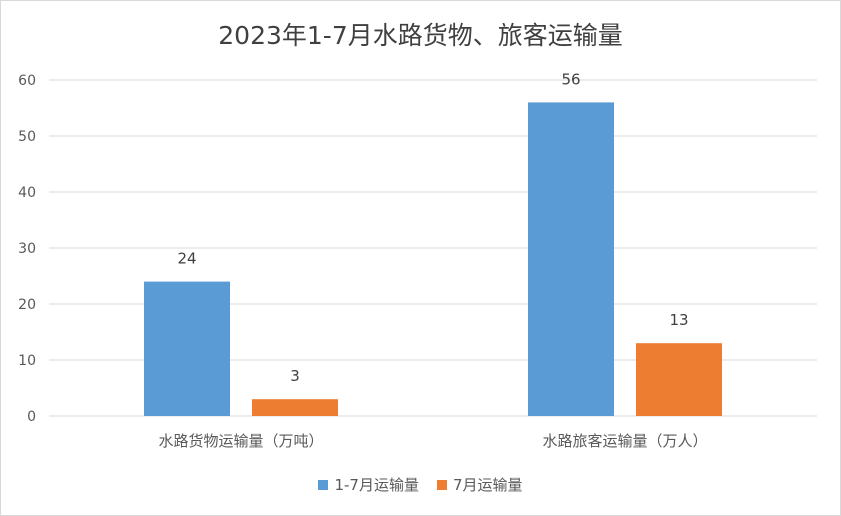  What do you see at coordinates (31, 417) in the screenshot?
I see `y-tick-label-0: 0` at bounding box center [31, 417].